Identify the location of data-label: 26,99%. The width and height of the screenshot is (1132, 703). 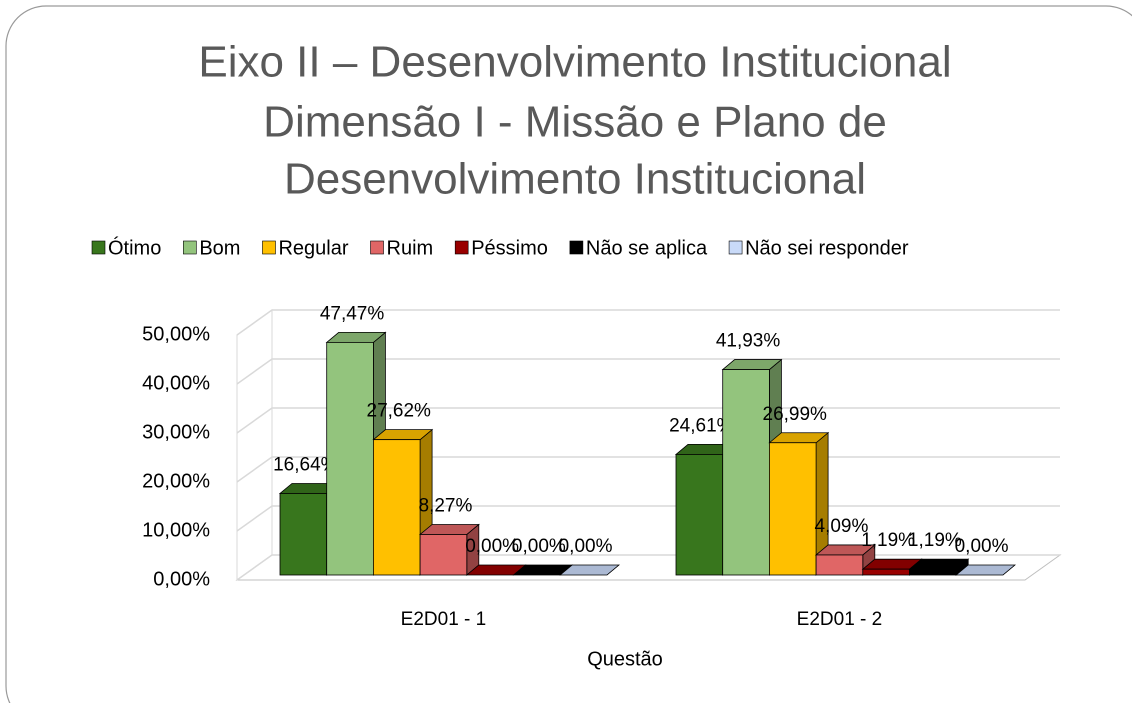
(795, 414).